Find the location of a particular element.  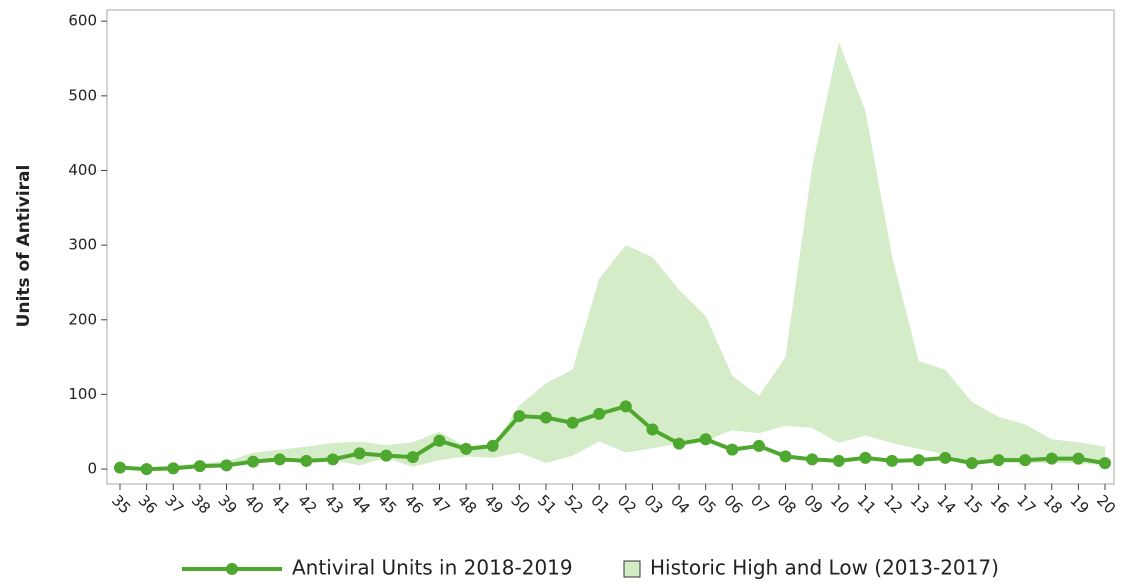

x-tick-label: 42 is located at coordinates (307, 504).